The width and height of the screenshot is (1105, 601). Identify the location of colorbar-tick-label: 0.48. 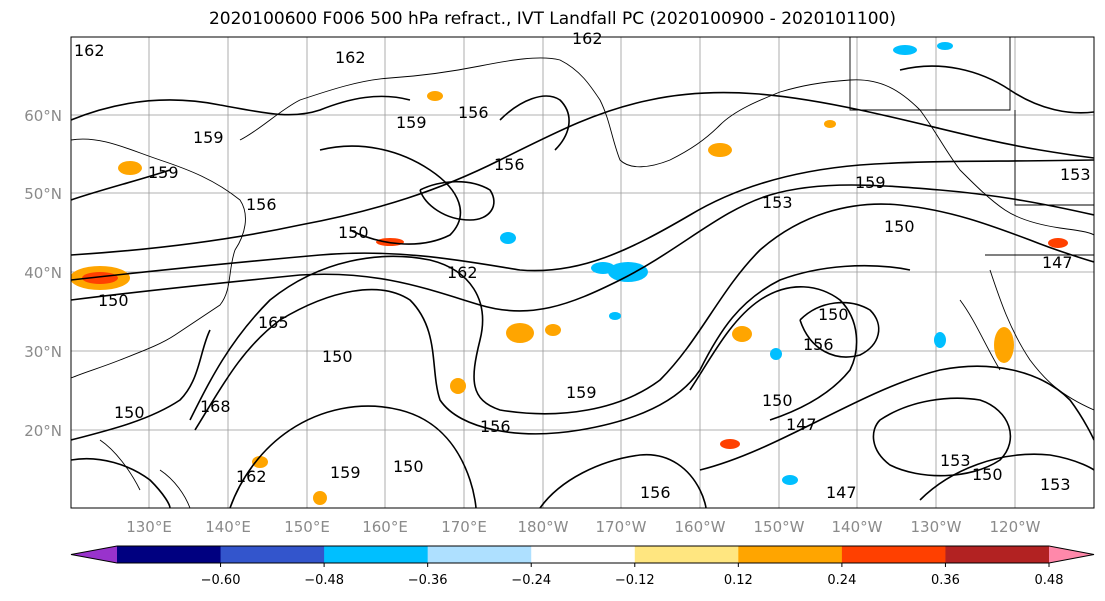
(1049, 580).